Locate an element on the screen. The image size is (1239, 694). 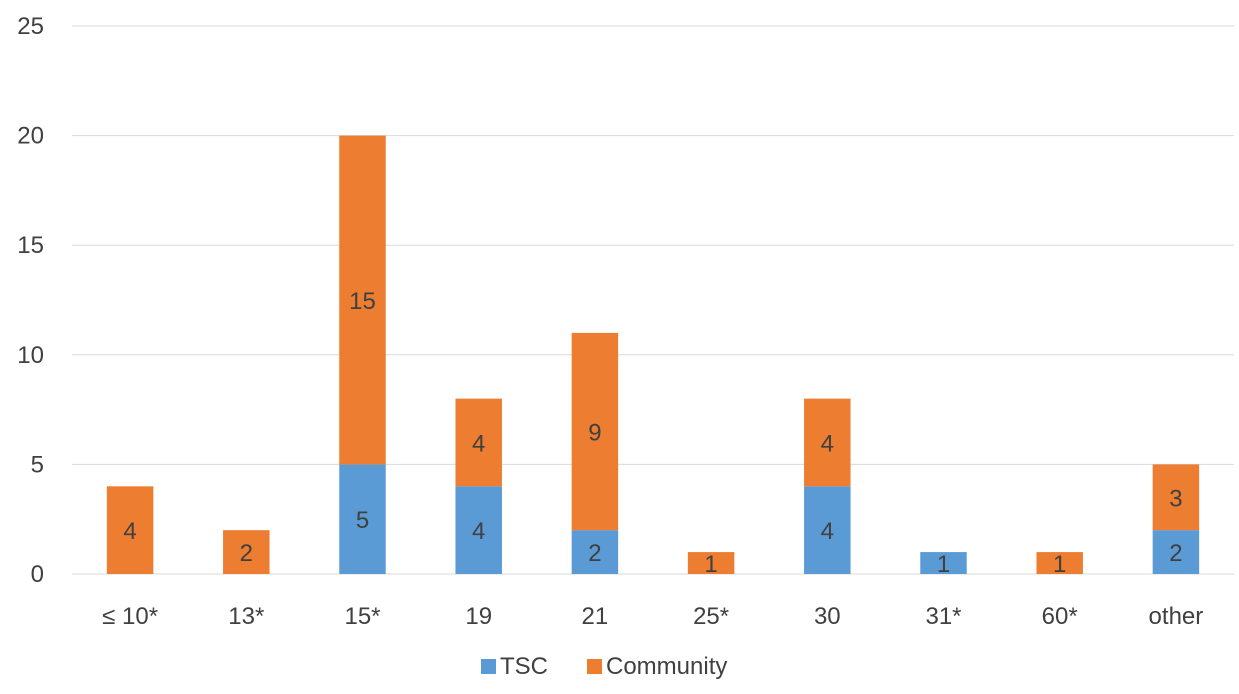
data-label-community-3: 4 is located at coordinates (478, 443).